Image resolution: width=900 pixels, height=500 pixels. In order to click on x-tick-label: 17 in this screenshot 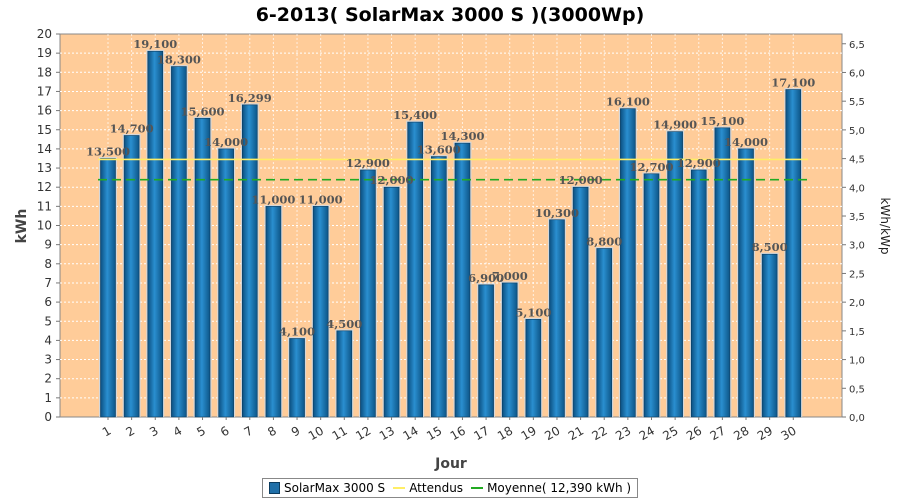, I will do `click(481, 433)`.